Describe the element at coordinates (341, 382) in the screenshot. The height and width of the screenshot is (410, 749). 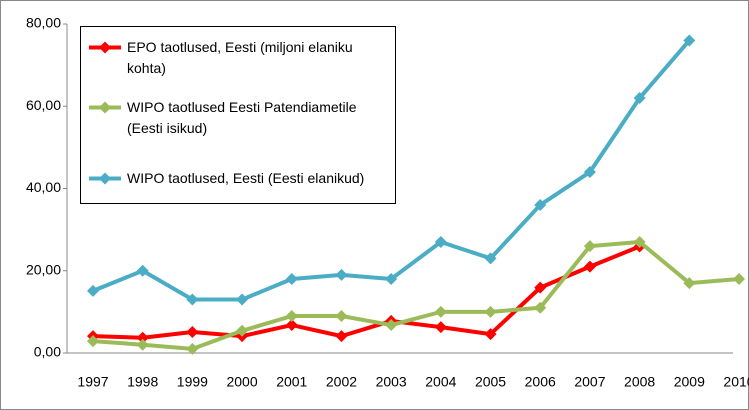
I see `x-tick-label: 2002` at that location.